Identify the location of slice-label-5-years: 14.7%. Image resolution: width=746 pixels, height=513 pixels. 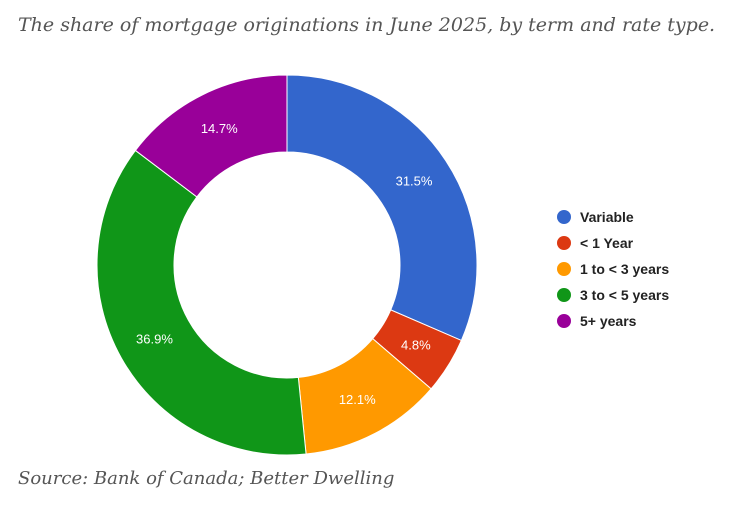
(219, 128).